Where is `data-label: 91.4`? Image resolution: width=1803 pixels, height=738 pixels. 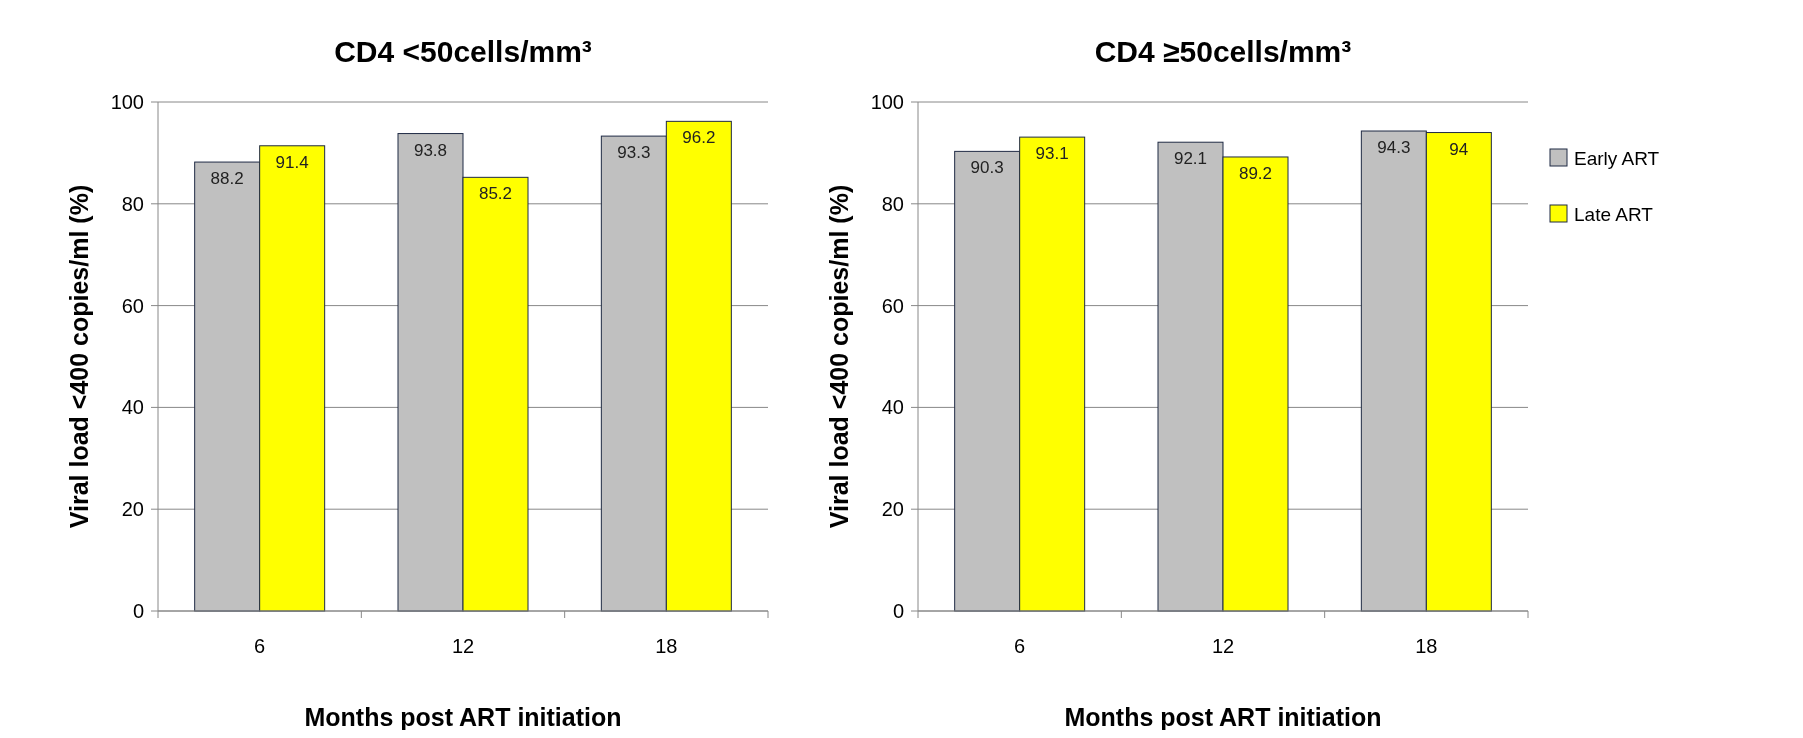 data-label: 91.4 is located at coordinates (292, 162).